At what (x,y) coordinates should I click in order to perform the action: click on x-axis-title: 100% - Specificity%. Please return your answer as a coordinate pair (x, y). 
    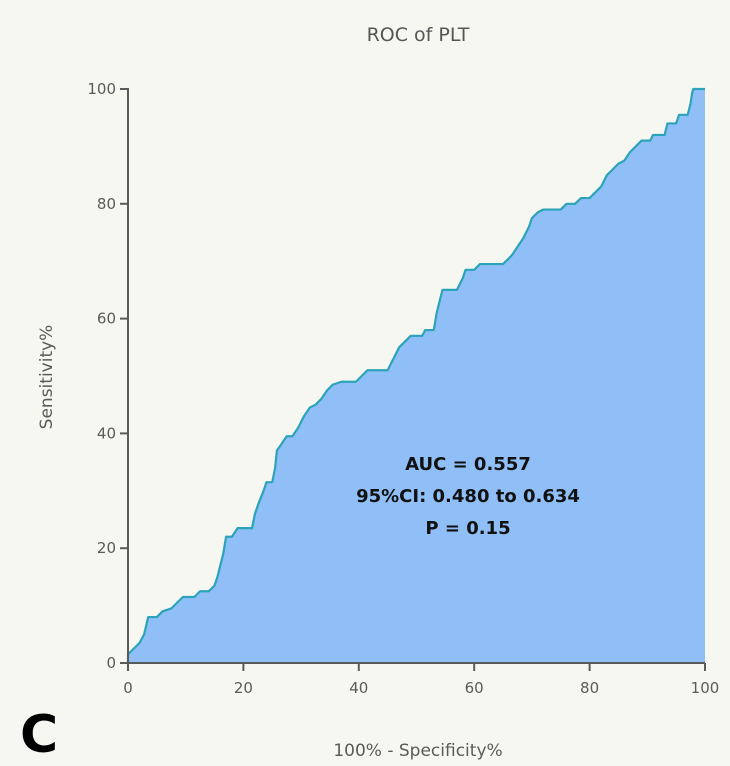
    Looking at the image, I should click on (417, 751).